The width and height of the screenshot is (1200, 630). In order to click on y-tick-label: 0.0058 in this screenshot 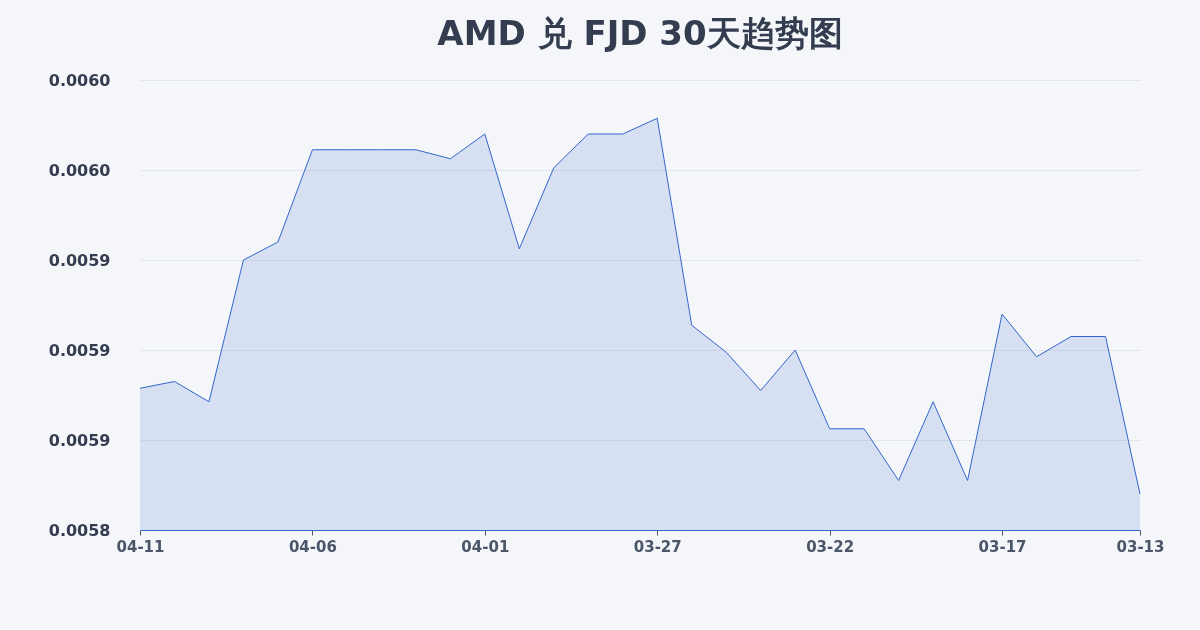, I will do `click(79, 530)`.